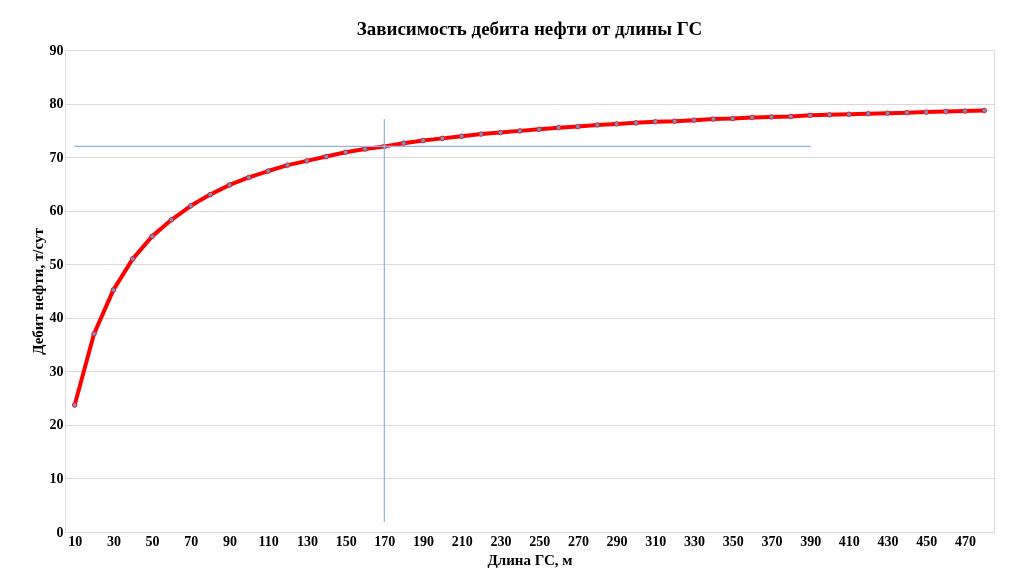 The image size is (1009, 582). What do you see at coordinates (849, 541) in the screenshot?
I see `x-tick-label: 410` at bounding box center [849, 541].